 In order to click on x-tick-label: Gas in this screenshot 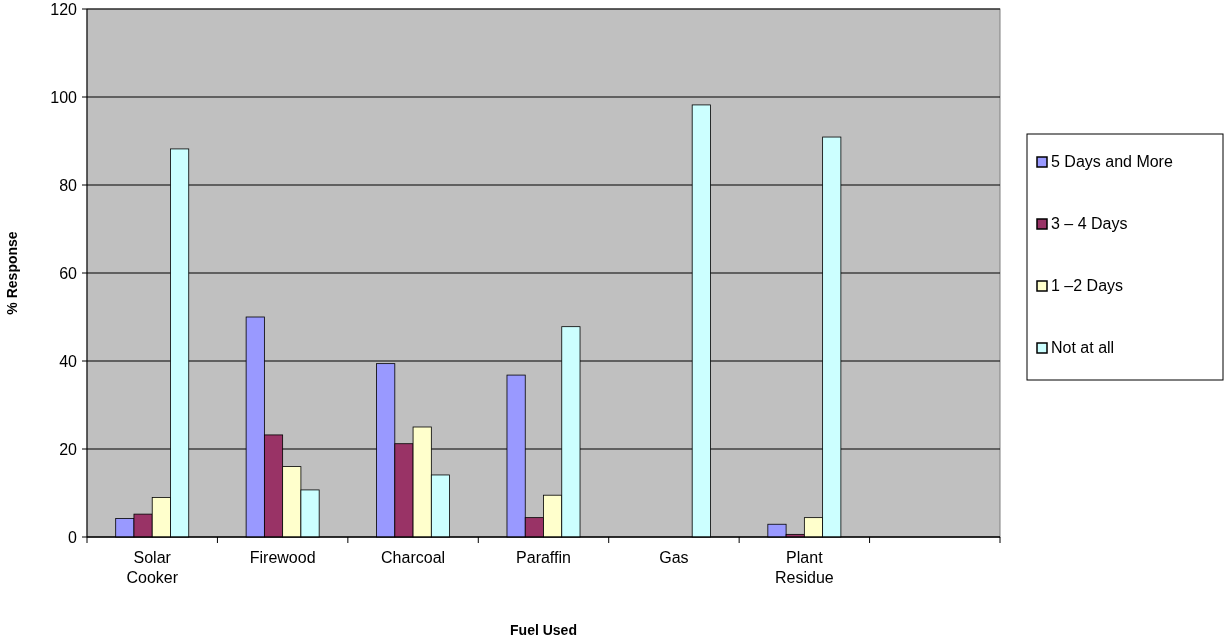, I will do `click(674, 557)`.